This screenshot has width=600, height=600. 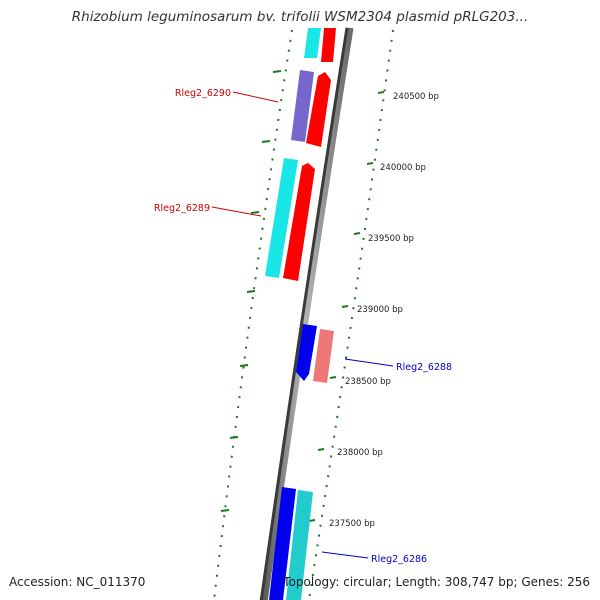 I want to click on forward-features, so click(x=309, y=314).